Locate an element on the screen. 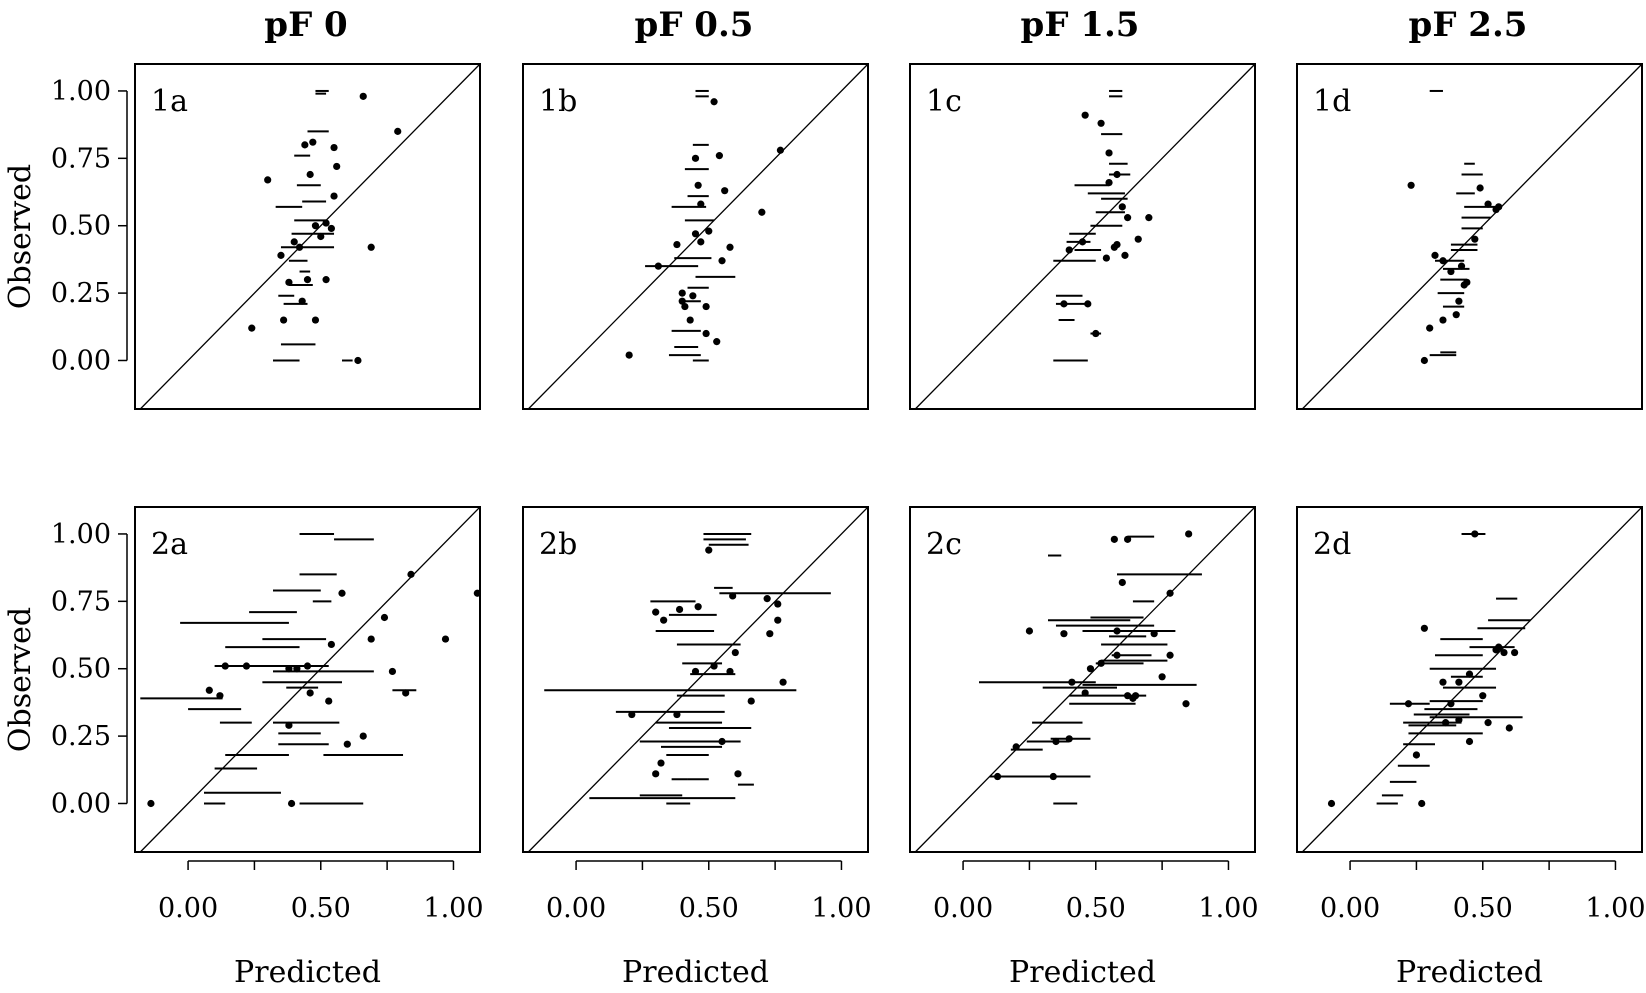 Image resolution: width=1646 pixels, height=993 pixels. x-tick-label: 0.00 is located at coordinates (188, 908).